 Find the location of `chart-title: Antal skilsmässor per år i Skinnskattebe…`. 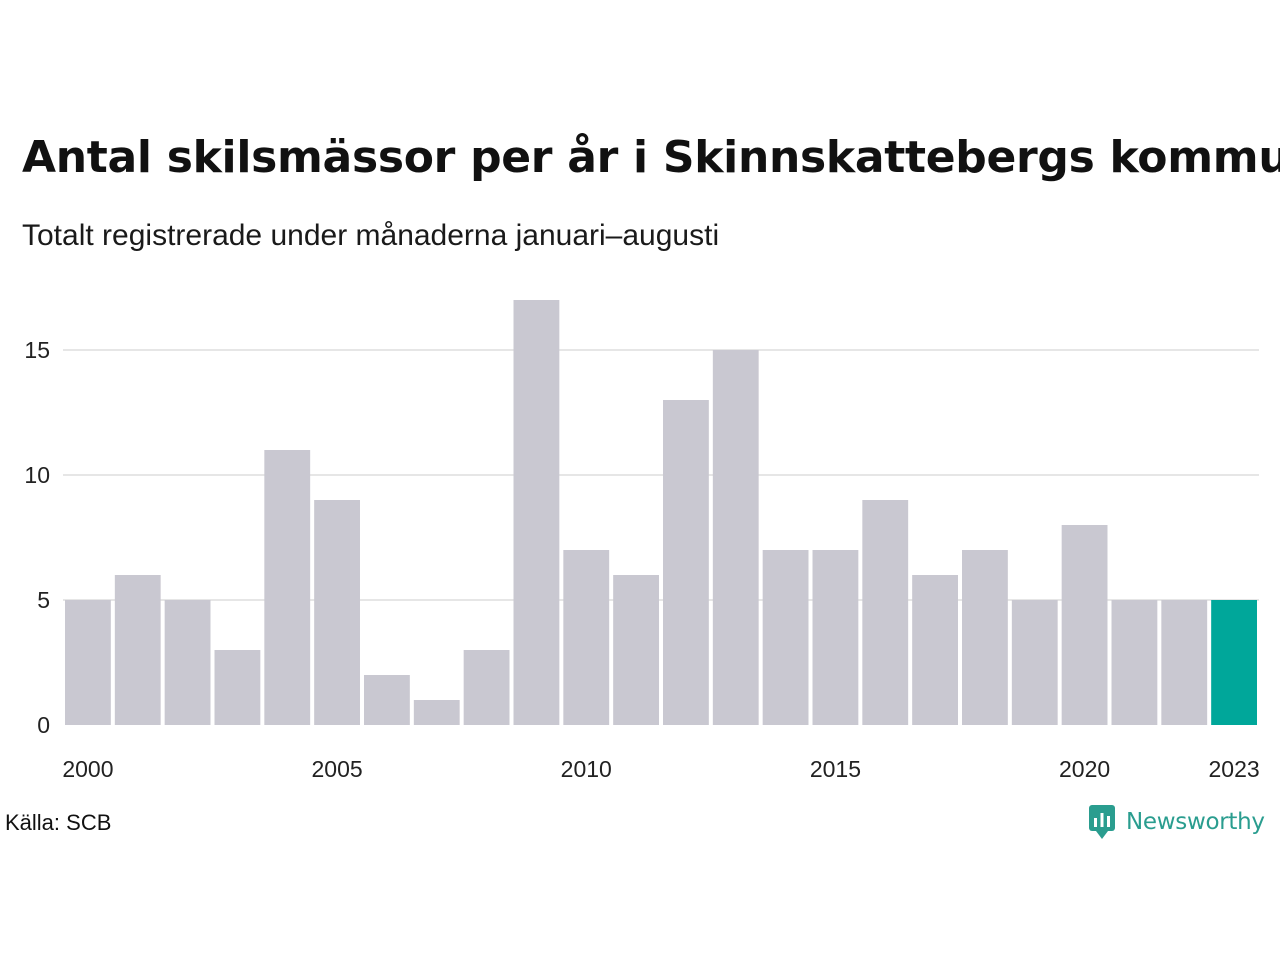

chart-title: Antal skilsmässor per år i Skinnskattebe… is located at coordinates (651, 157).